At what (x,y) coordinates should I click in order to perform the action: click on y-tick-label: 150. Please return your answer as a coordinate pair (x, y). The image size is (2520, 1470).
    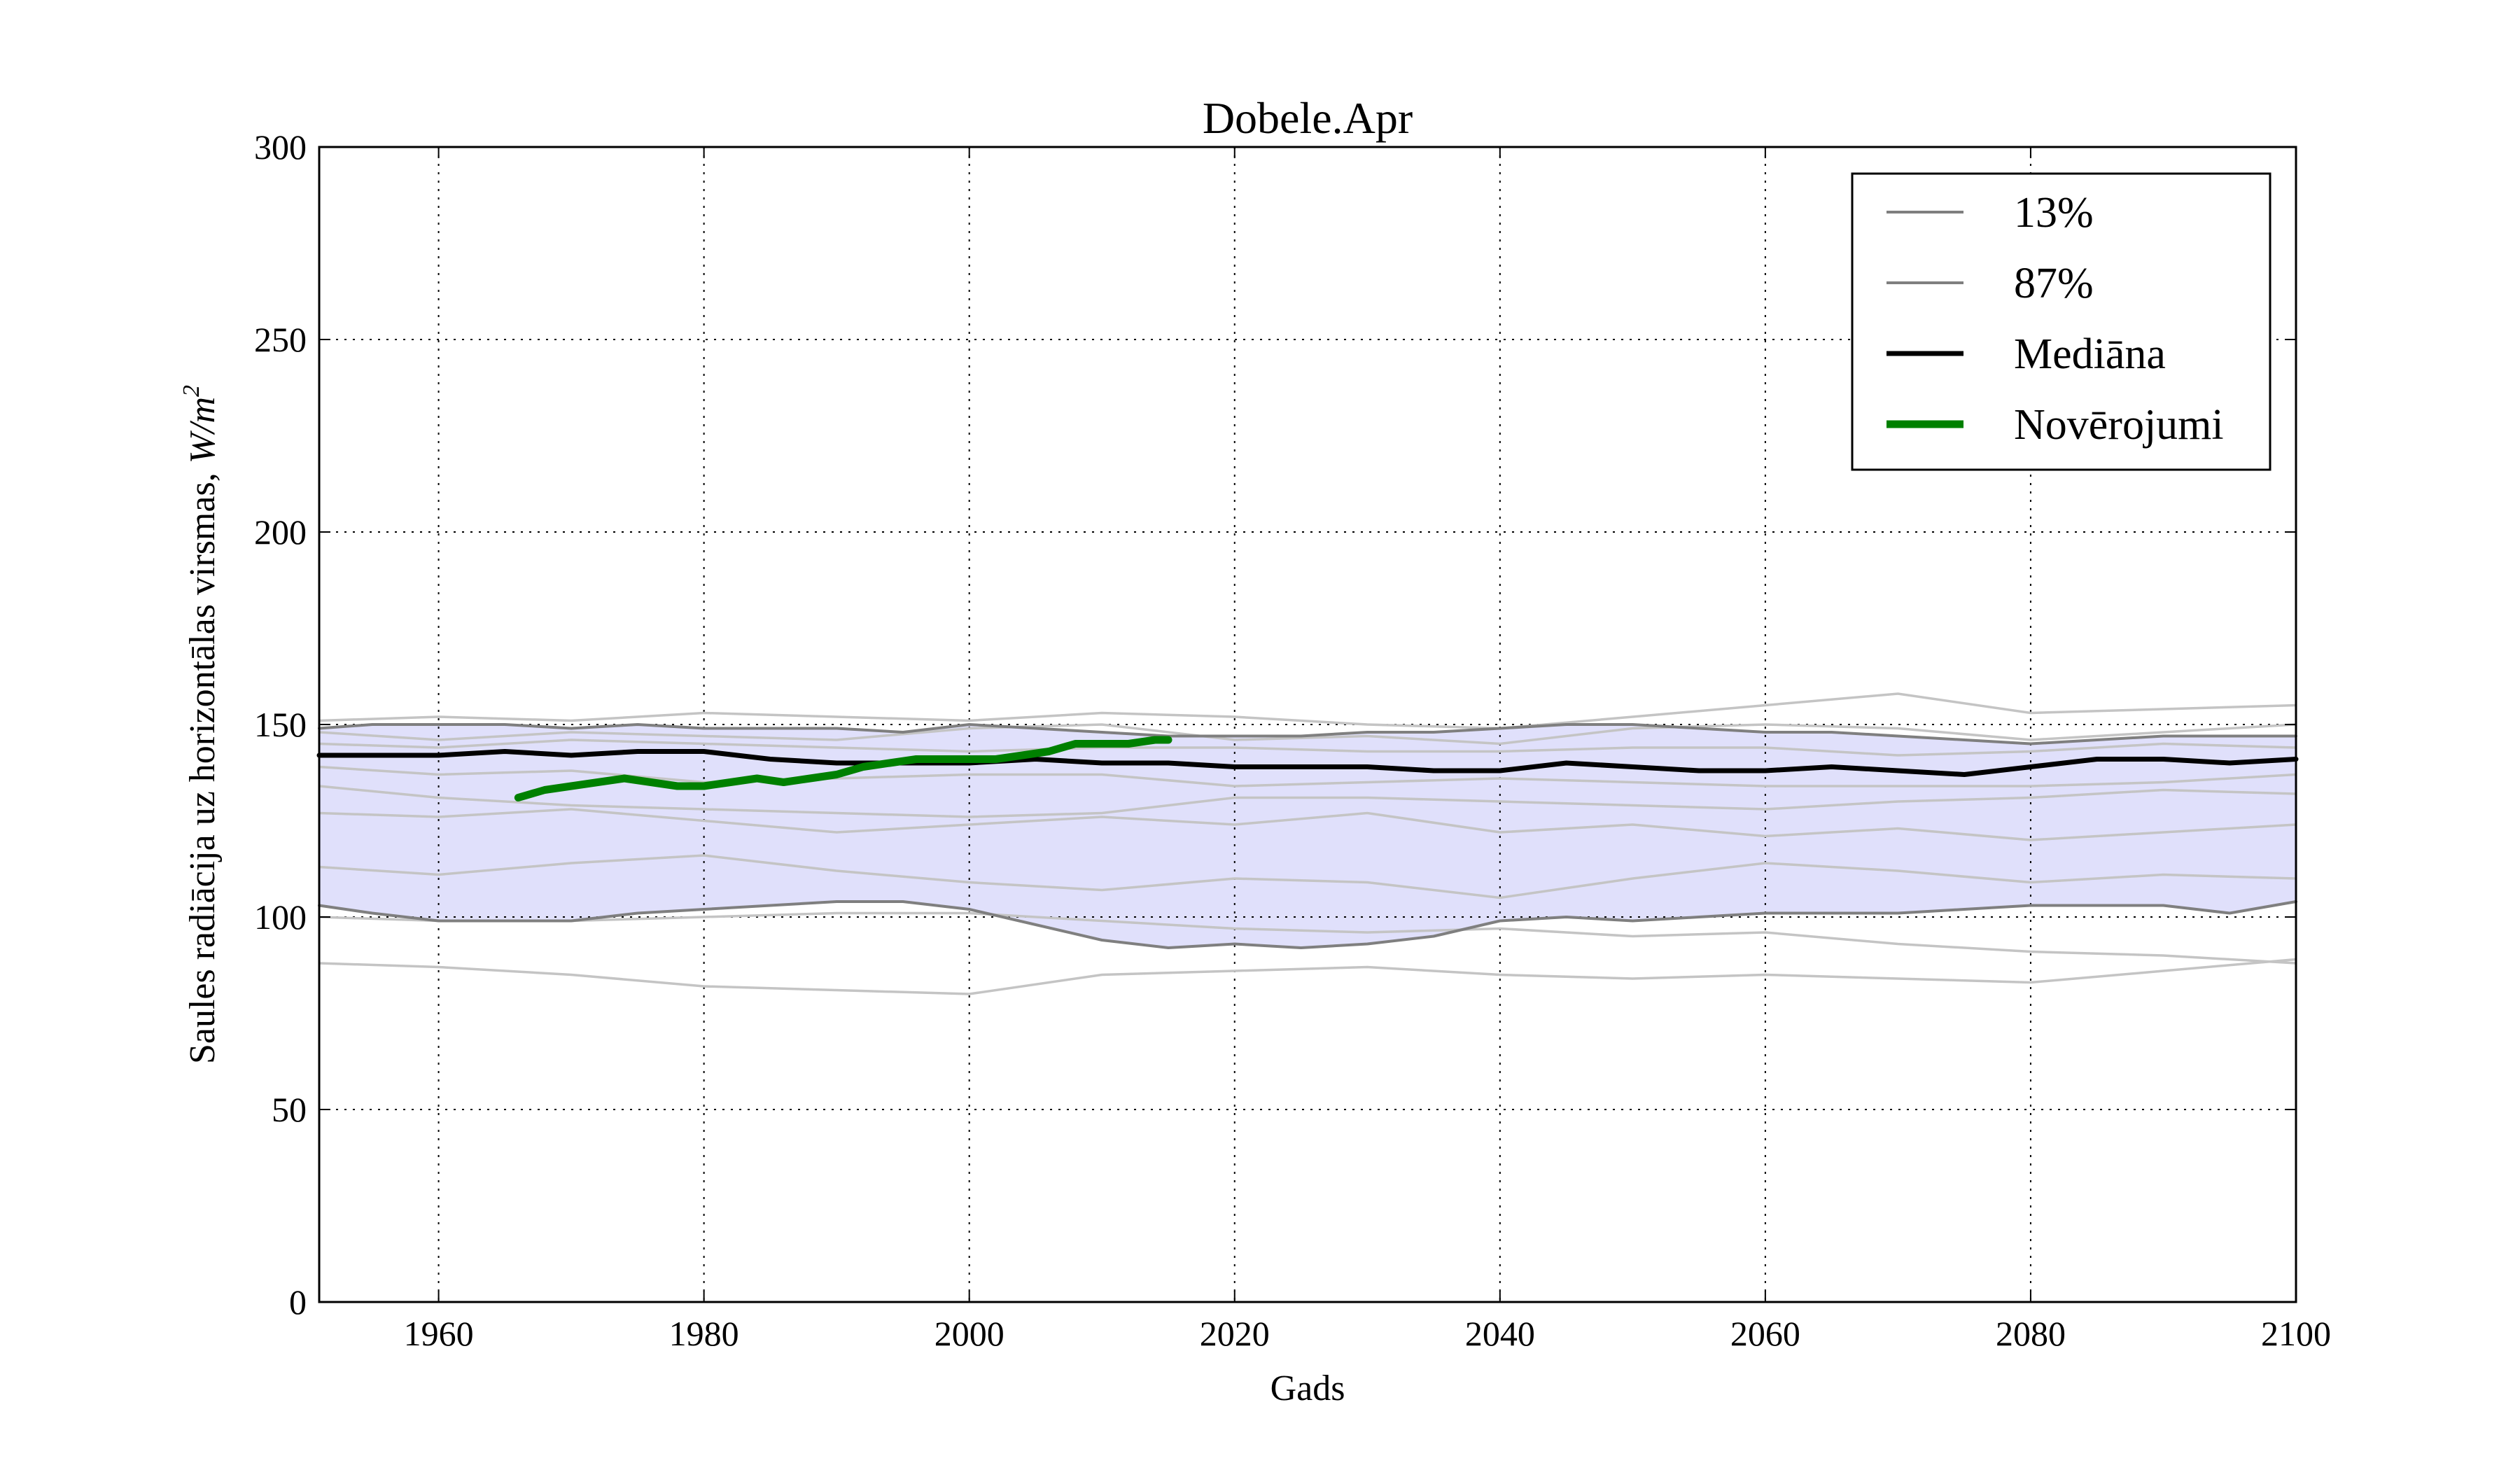
    Looking at the image, I should click on (280, 724).